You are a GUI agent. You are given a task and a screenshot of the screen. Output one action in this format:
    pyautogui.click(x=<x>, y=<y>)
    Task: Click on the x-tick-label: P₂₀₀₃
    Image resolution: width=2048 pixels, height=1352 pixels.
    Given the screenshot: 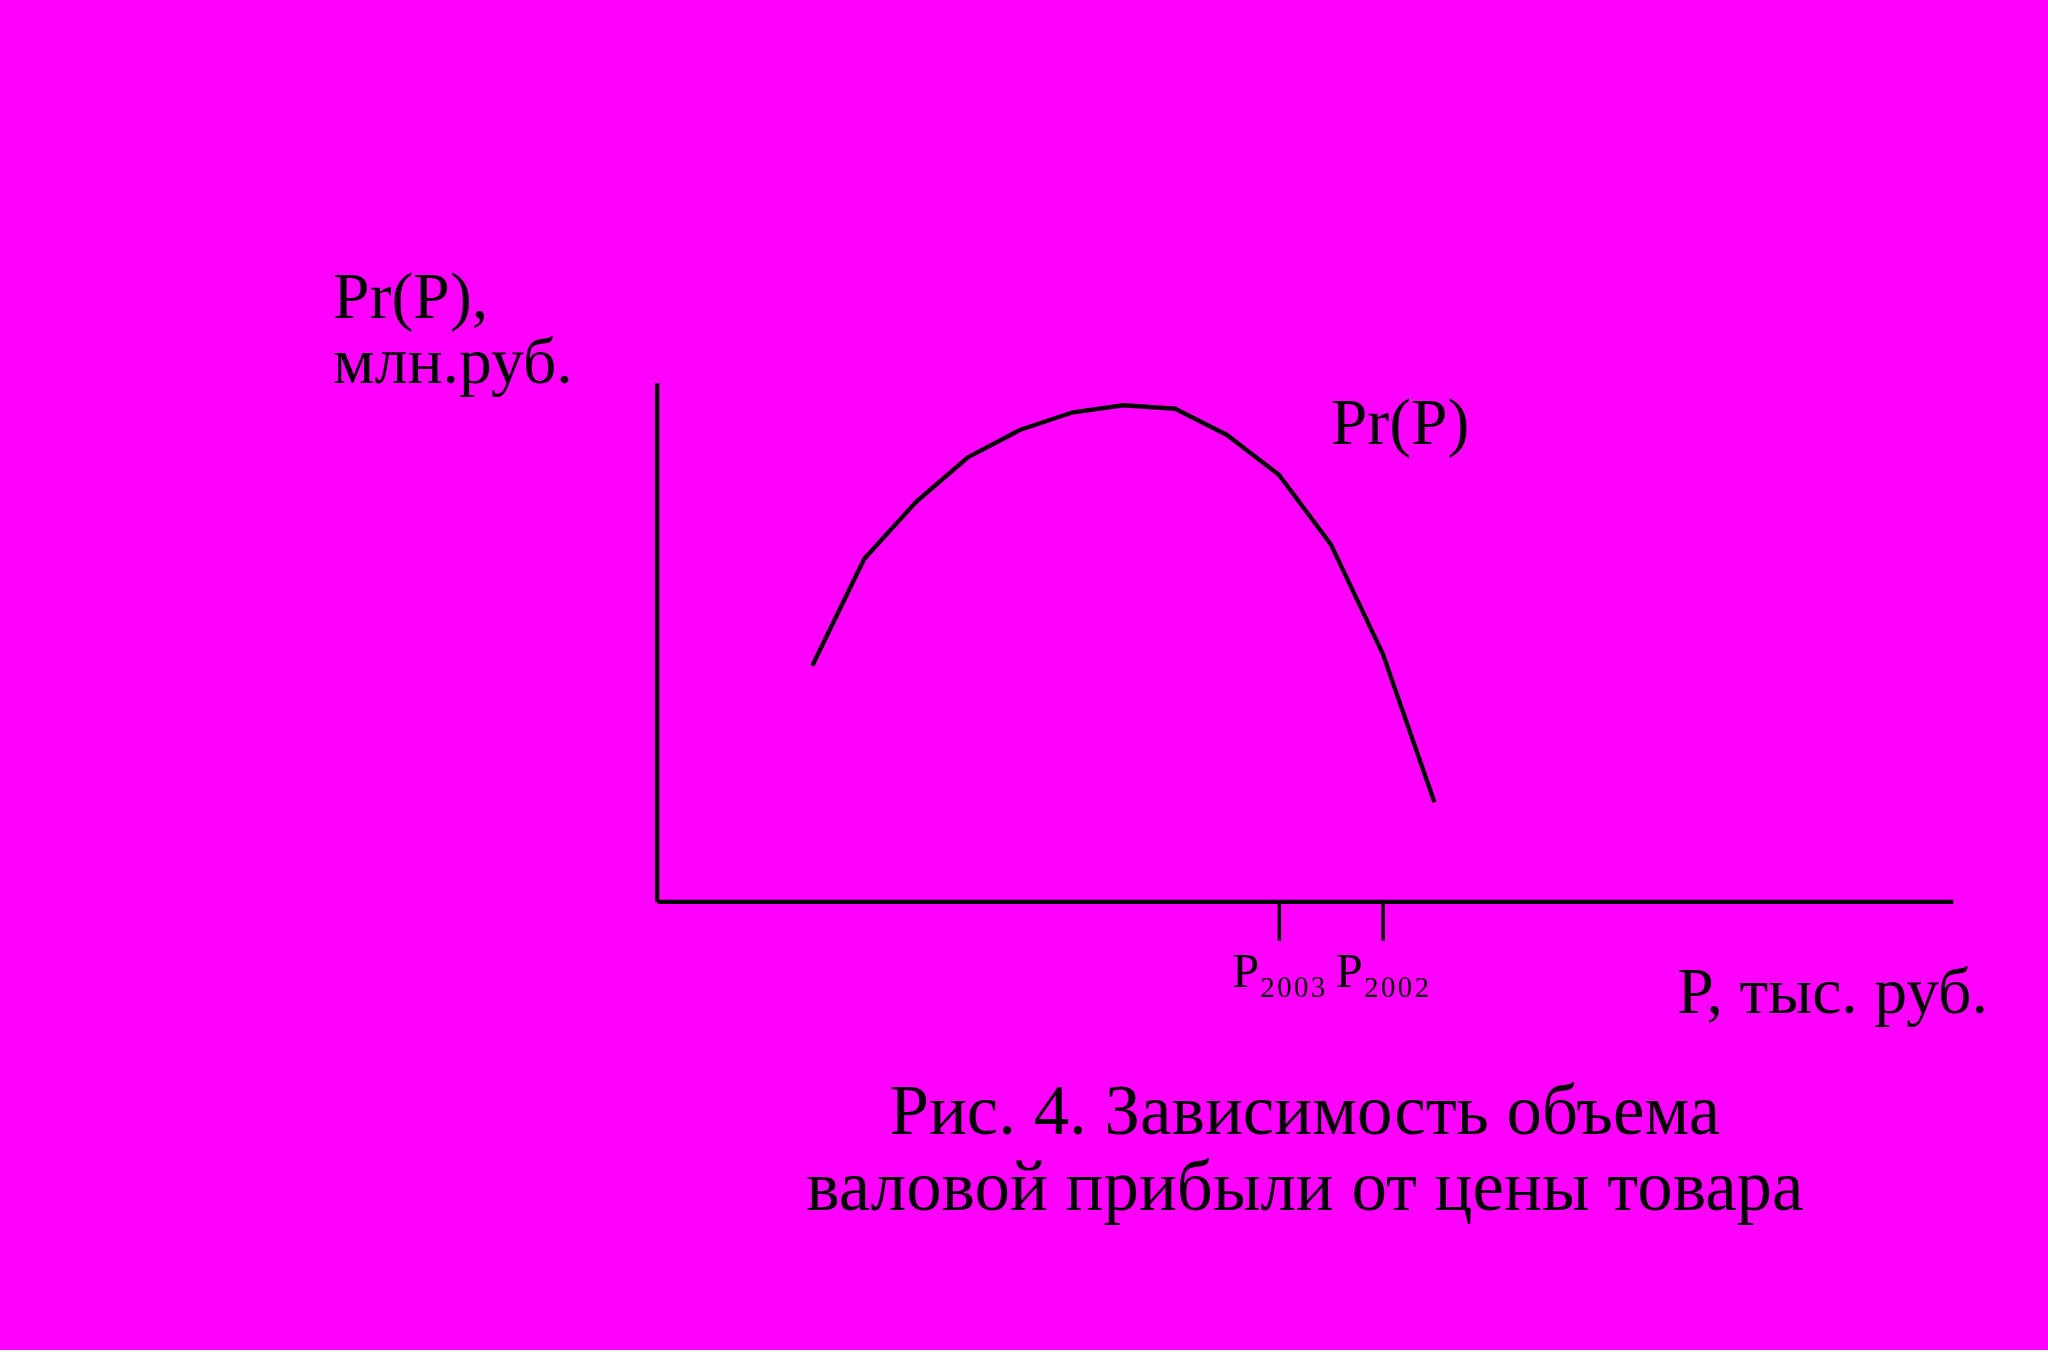 What is the action you would take?
    pyautogui.click(x=1279, y=971)
    